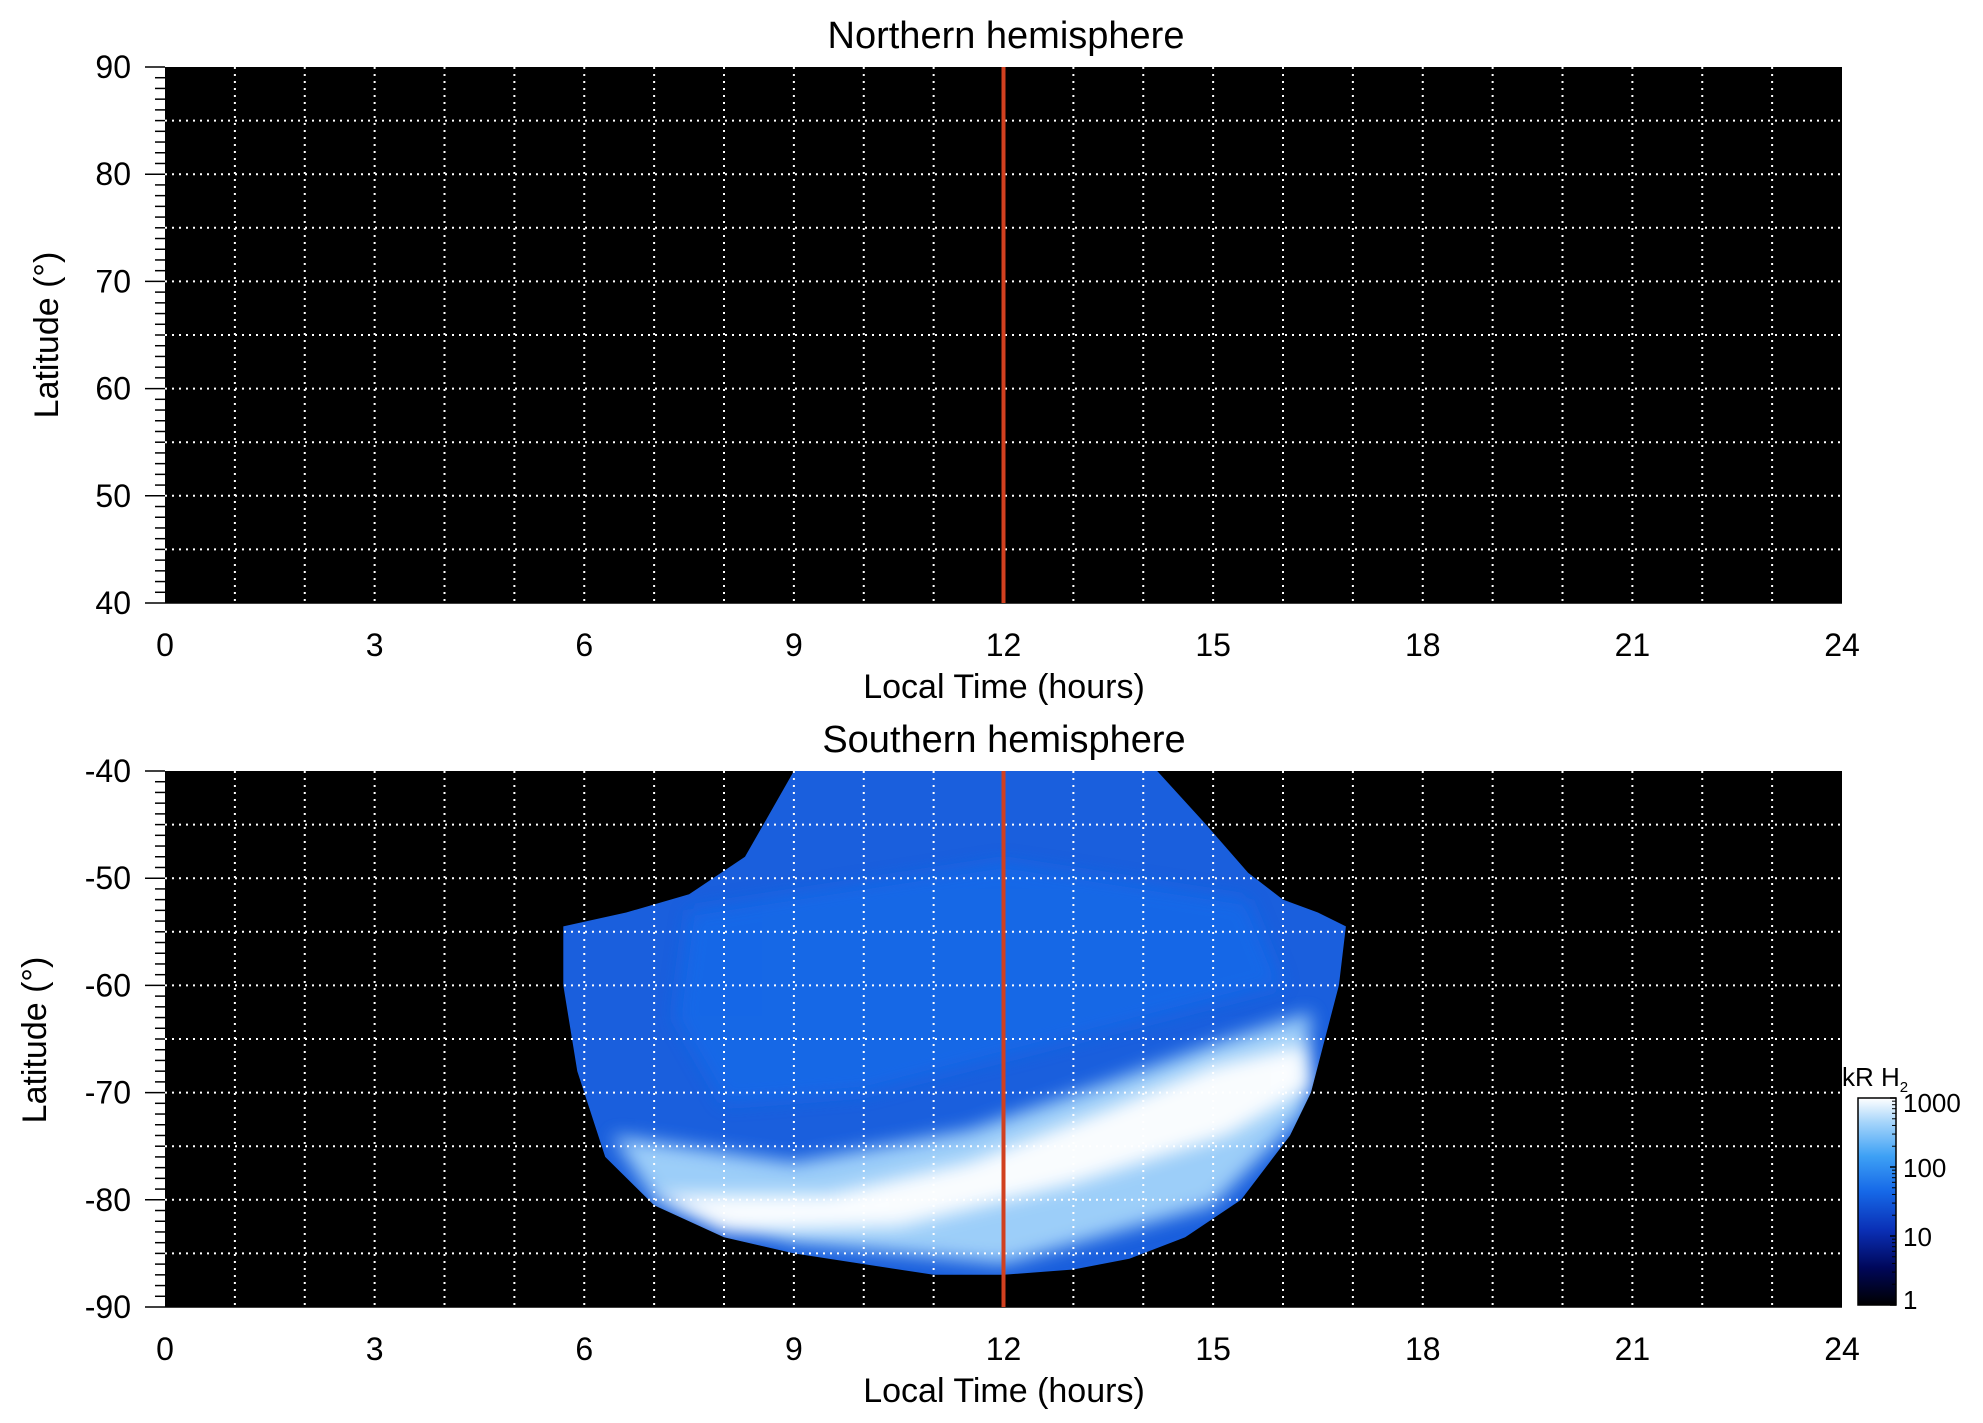 Image resolution: width=1983 pixels, height=1423 pixels. I want to click on colorbar-unit-label: kR H2, so click(1875, 1079).